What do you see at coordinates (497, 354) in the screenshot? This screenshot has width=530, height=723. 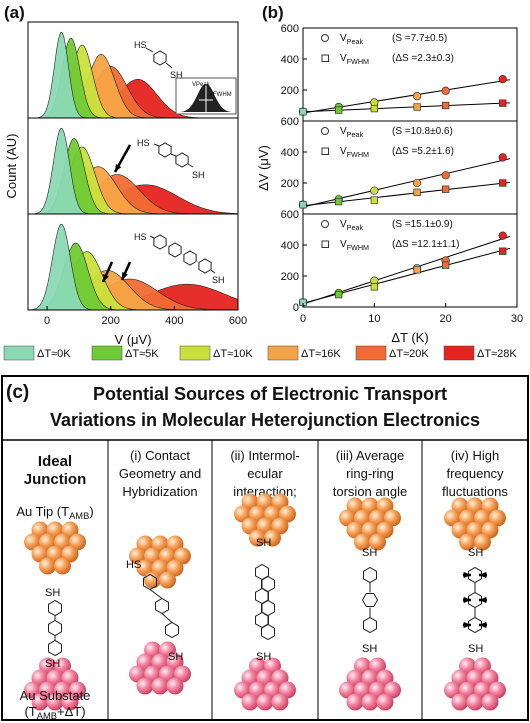 I see `legend-label: ΔT≈28K` at bounding box center [497, 354].